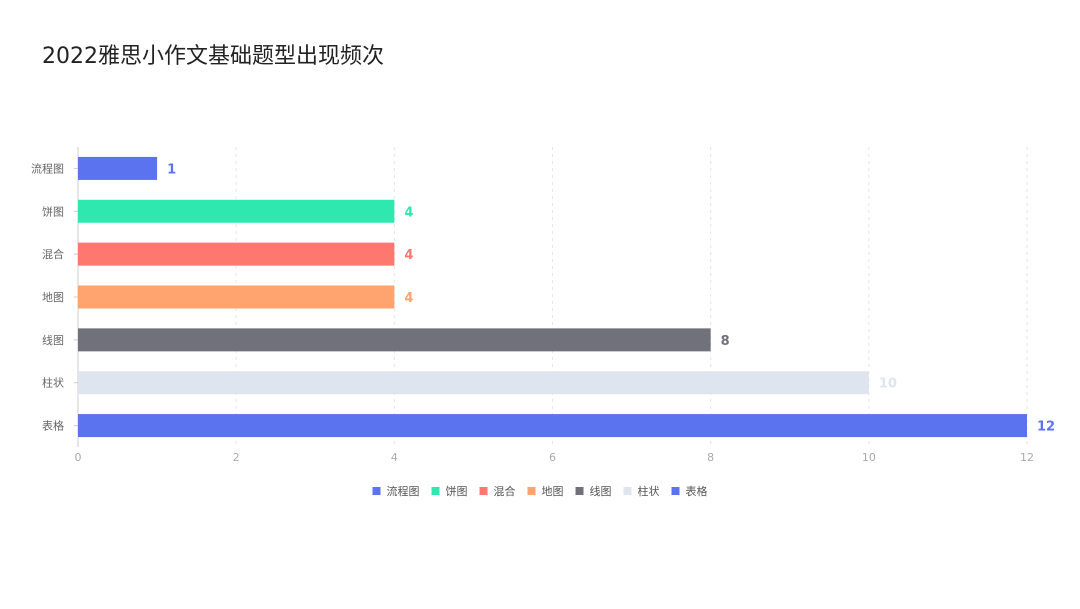  What do you see at coordinates (552, 457) in the screenshot?
I see `x-tick-label: 6` at bounding box center [552, 457].